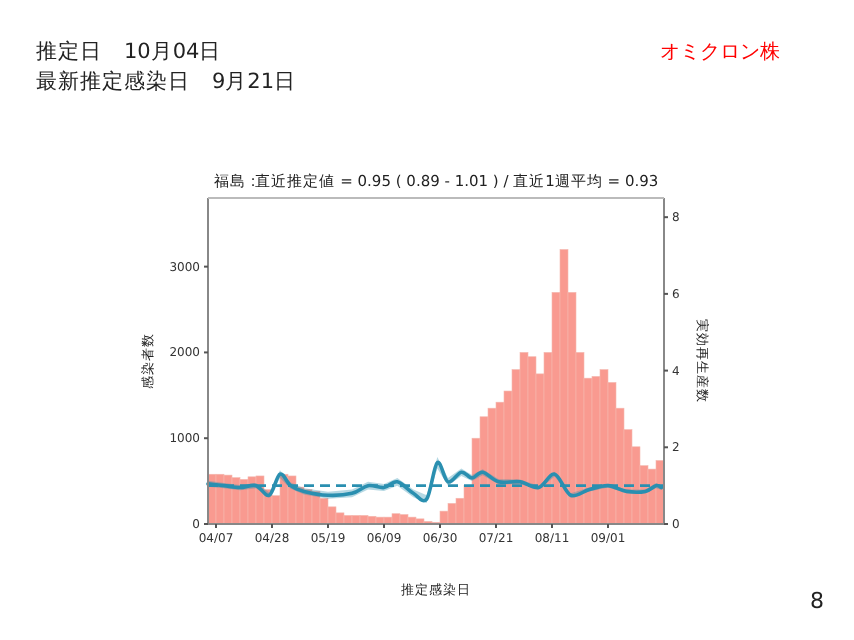 This screenshot has width=854, height=640. I want to click on text: 推定日 10月04日, so click(129, 51).